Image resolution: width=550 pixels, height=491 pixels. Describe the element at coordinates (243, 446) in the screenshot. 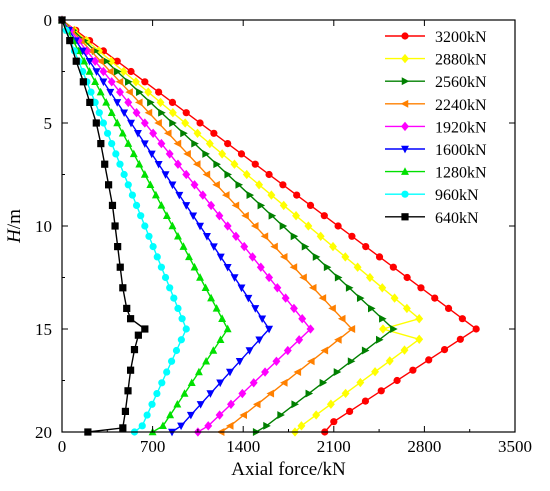

I see `x-tick-label-2: 1400` at that location.